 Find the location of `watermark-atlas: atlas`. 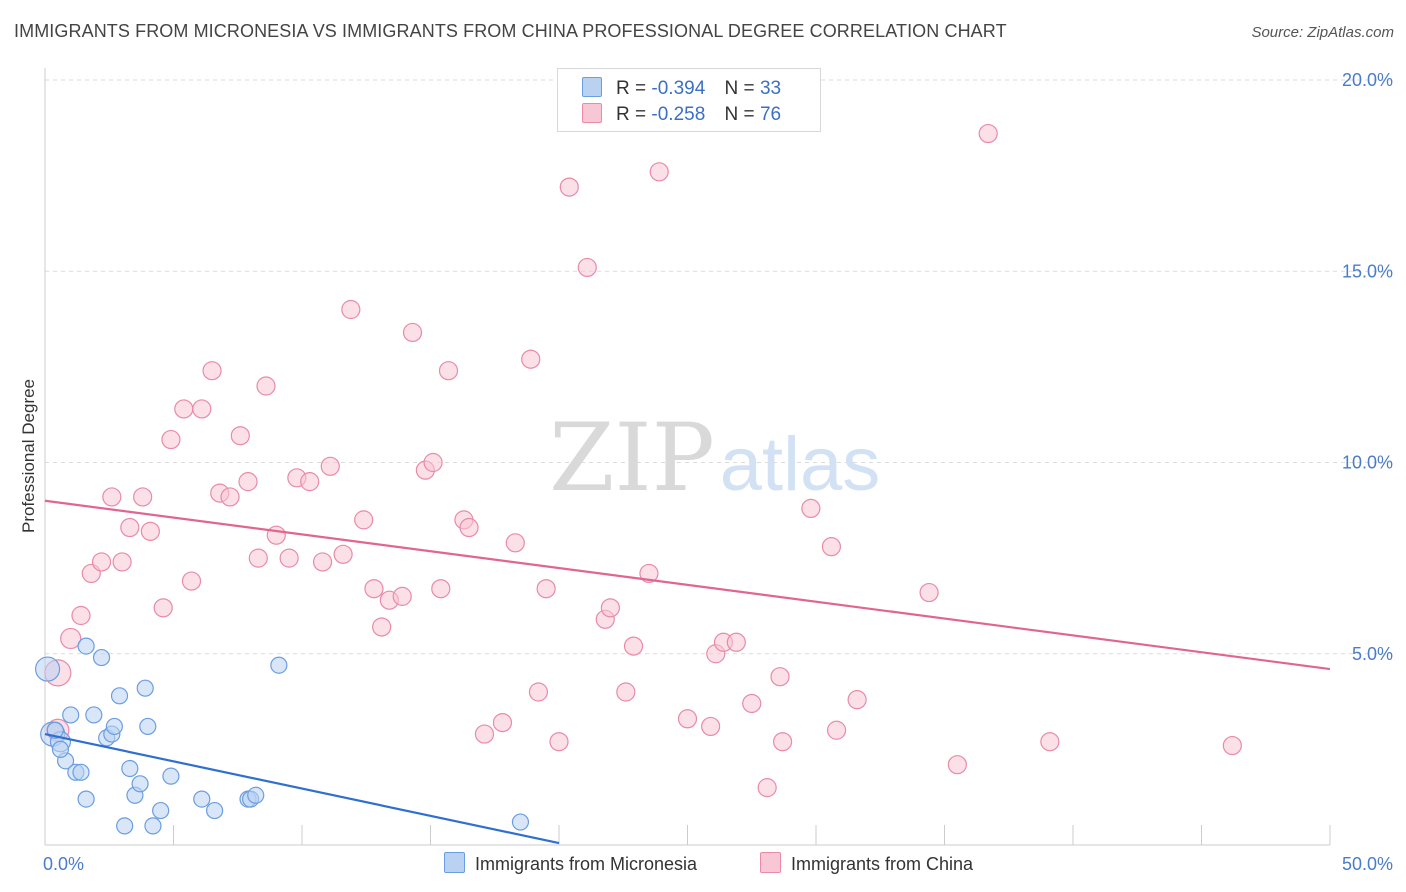

watermark-atlas: atlas is located at coordinates (800, 464).